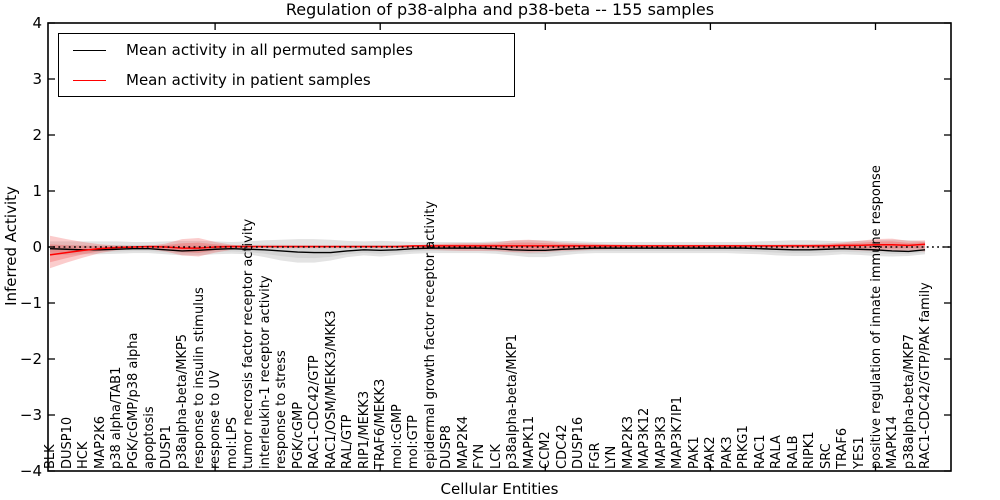  I want to click on x-tick-label: PAK2, so click(711, 452).